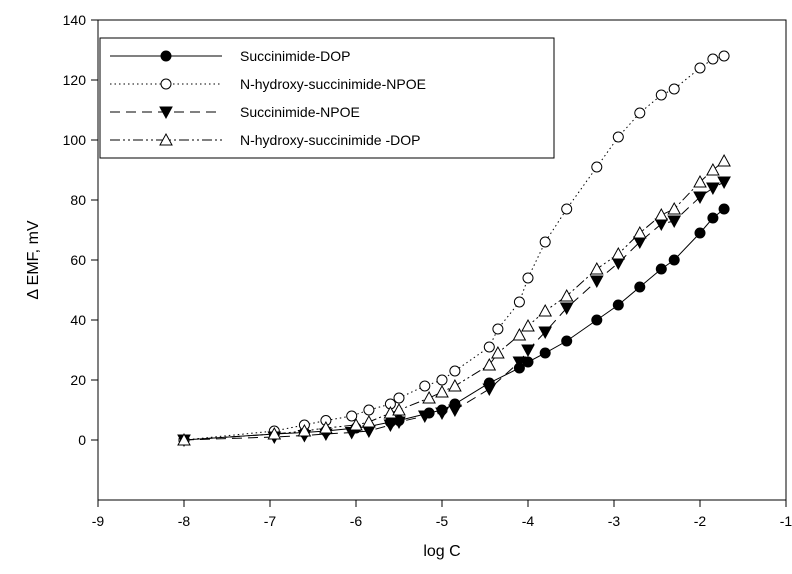 The image size is (792, 574). I want to click on y-tick-label: 140, so click(75, 20).